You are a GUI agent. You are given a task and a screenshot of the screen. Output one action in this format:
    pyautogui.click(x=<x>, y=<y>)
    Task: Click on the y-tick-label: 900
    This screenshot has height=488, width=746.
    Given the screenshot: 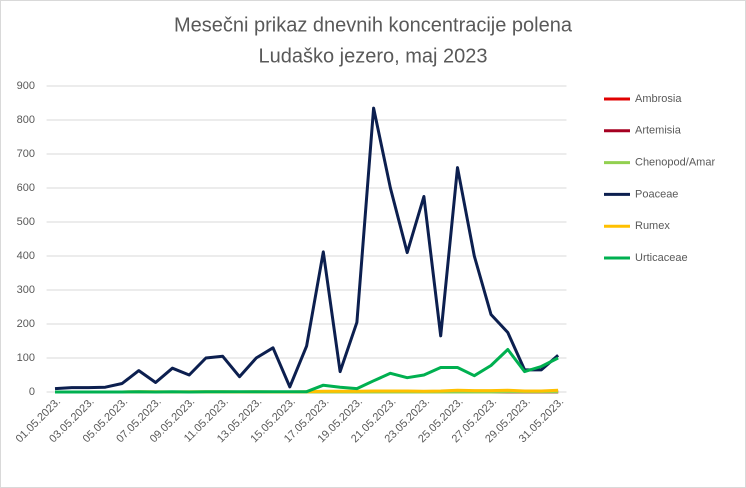 What is the action you would take?
    pyautogui.click(x=26, y=86)
    